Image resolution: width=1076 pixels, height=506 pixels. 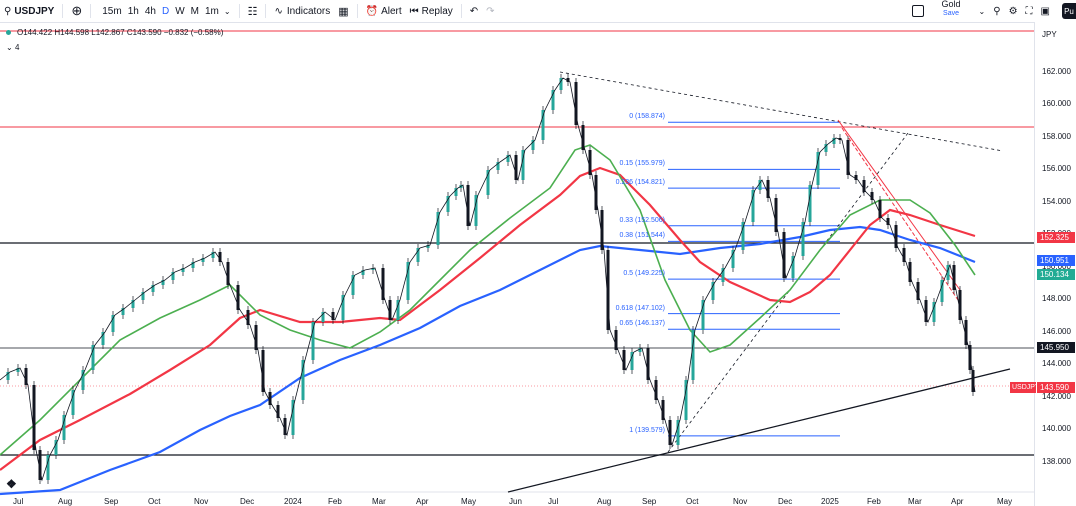 What do you see at coordinates (647, 430) in the screenshot?
I see `fib-level-label: 1 (139.579)` at bounding box center [647, 430].